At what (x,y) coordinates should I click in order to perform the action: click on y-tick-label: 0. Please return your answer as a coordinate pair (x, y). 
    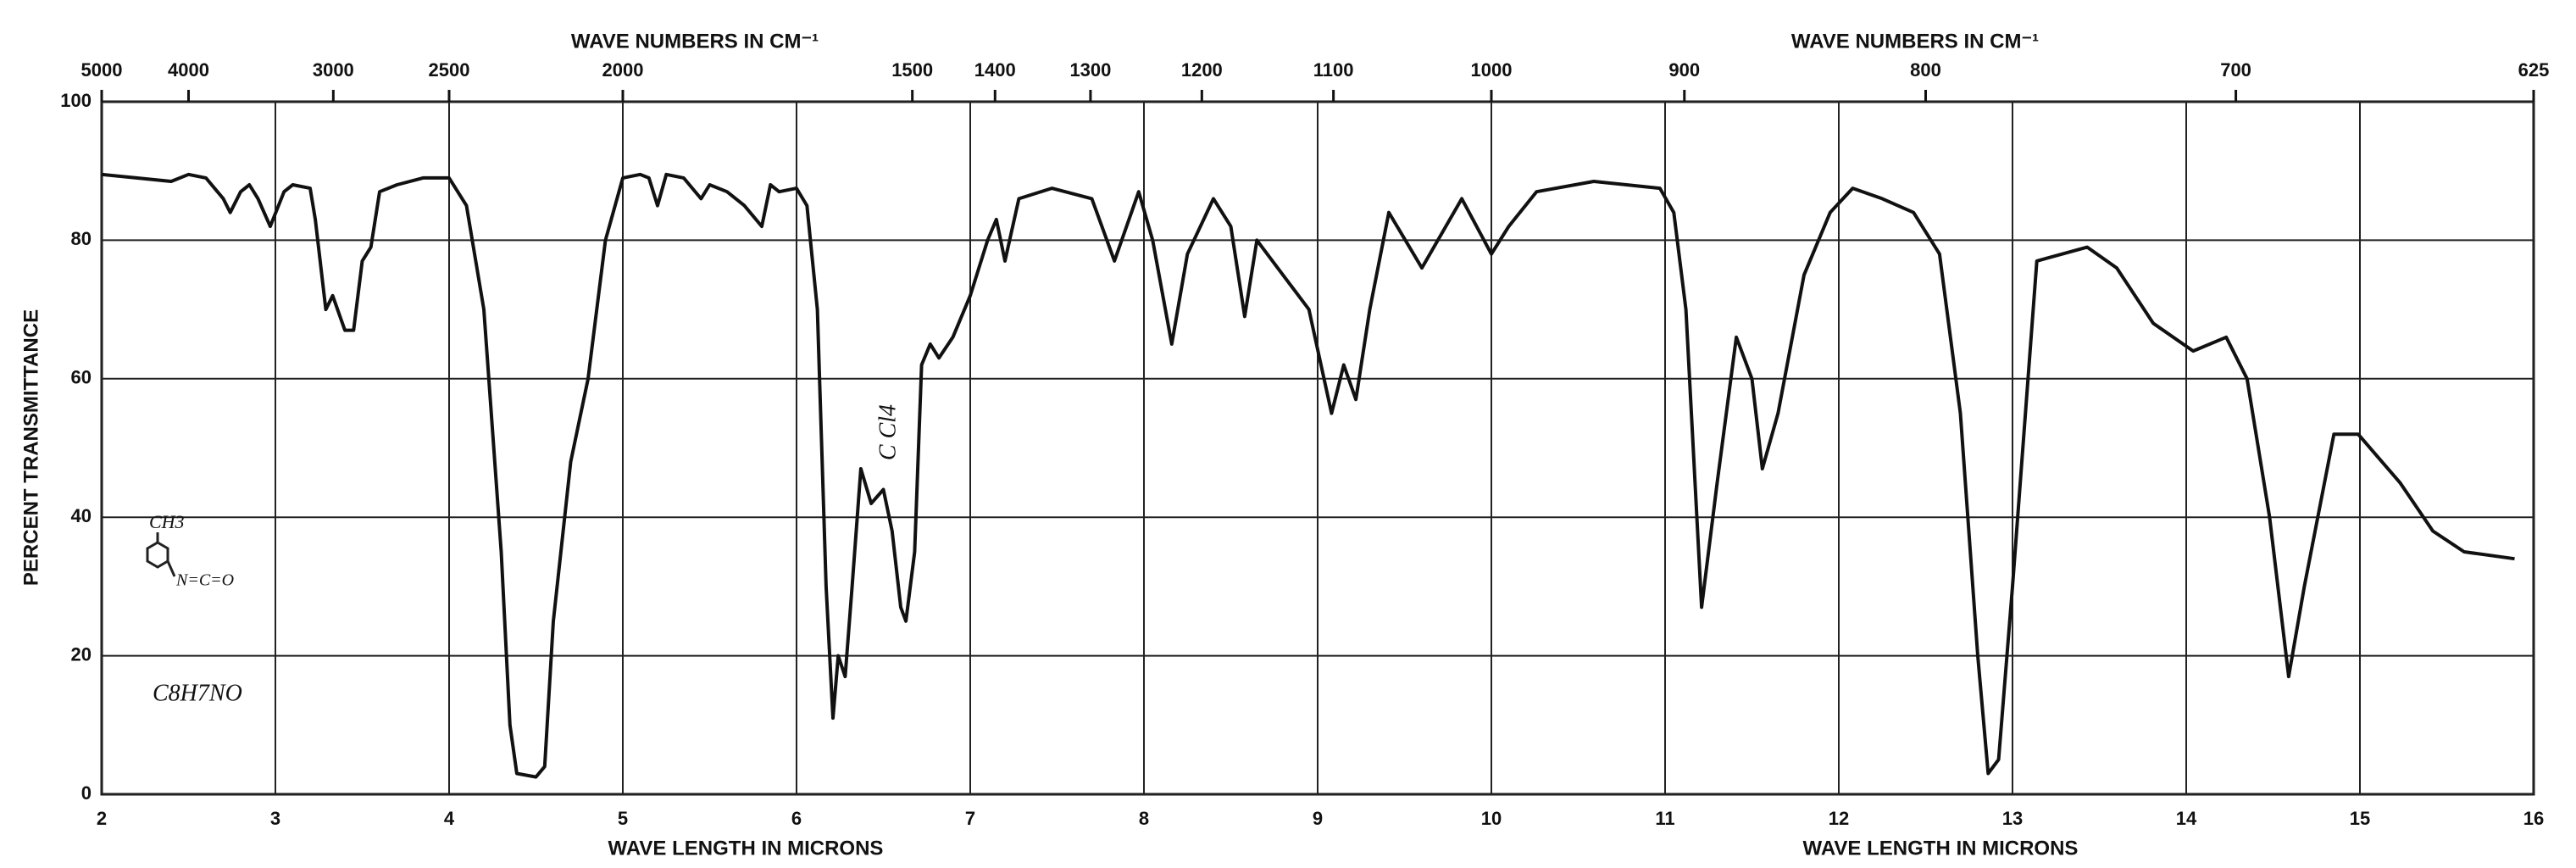
    Looking at the image, I should click on (86, 793).